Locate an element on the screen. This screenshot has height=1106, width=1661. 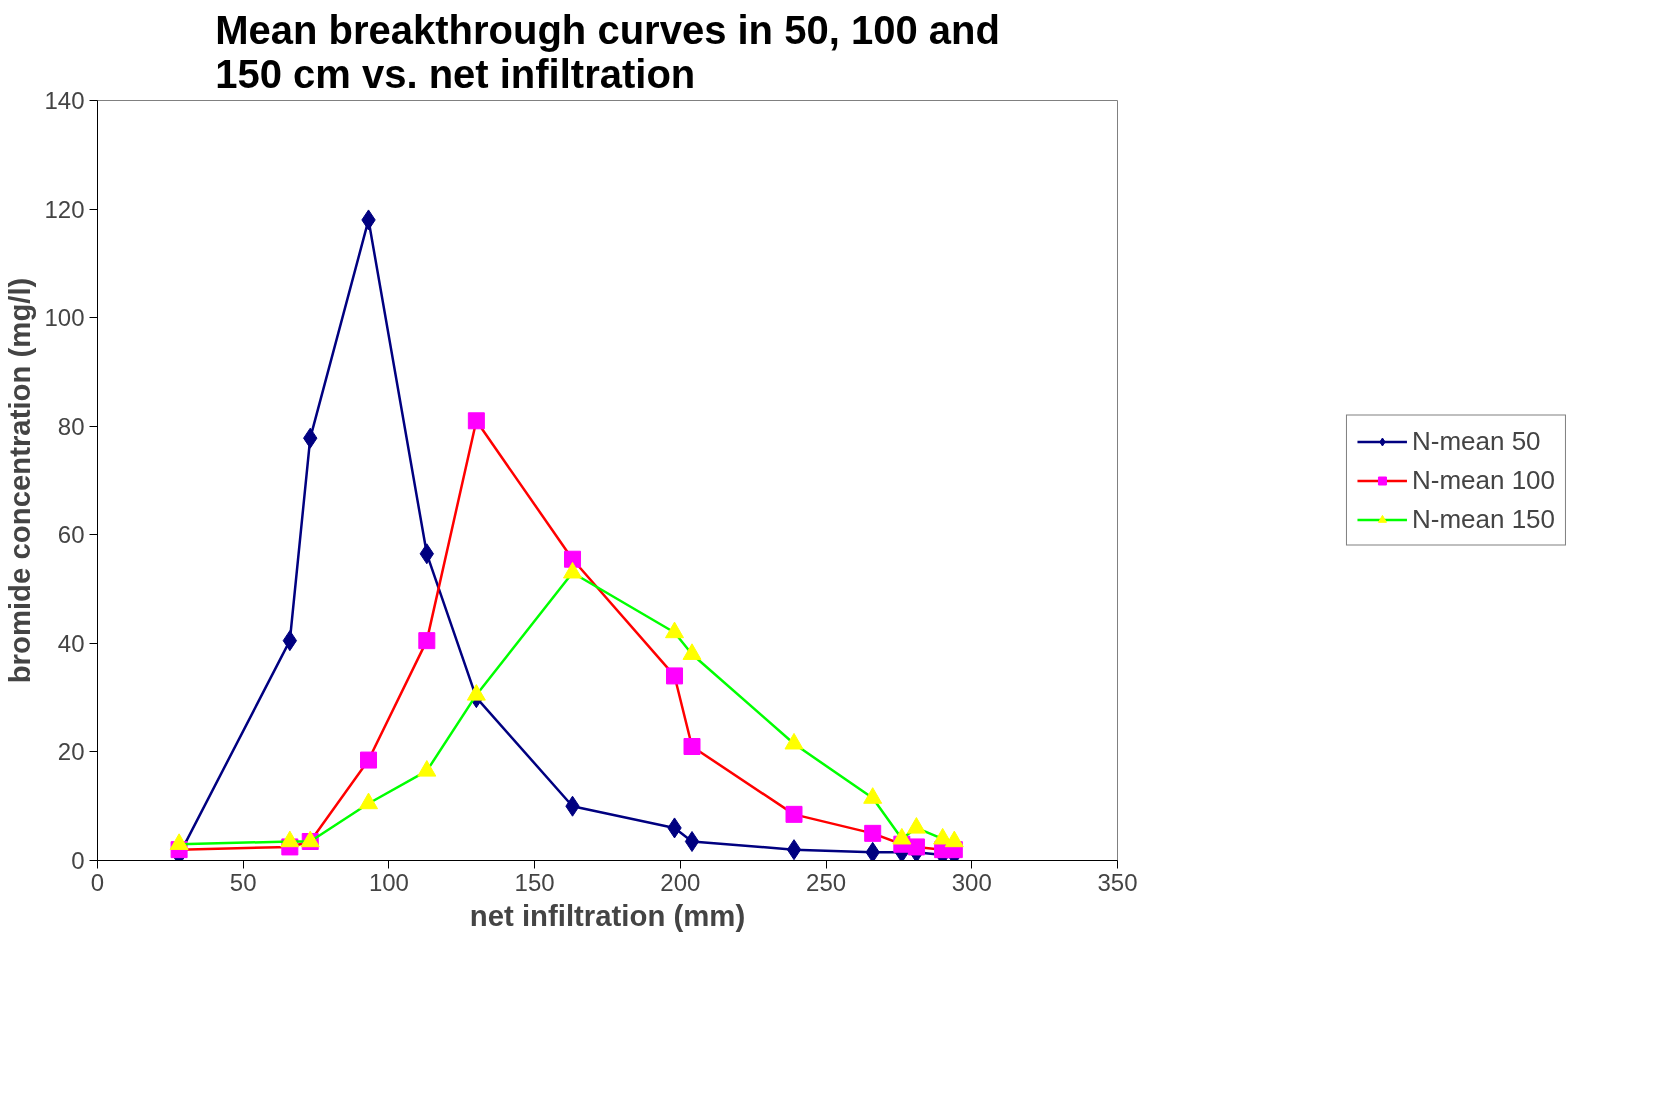
y-tick-label: 140 is located at coordinates (64, 100).